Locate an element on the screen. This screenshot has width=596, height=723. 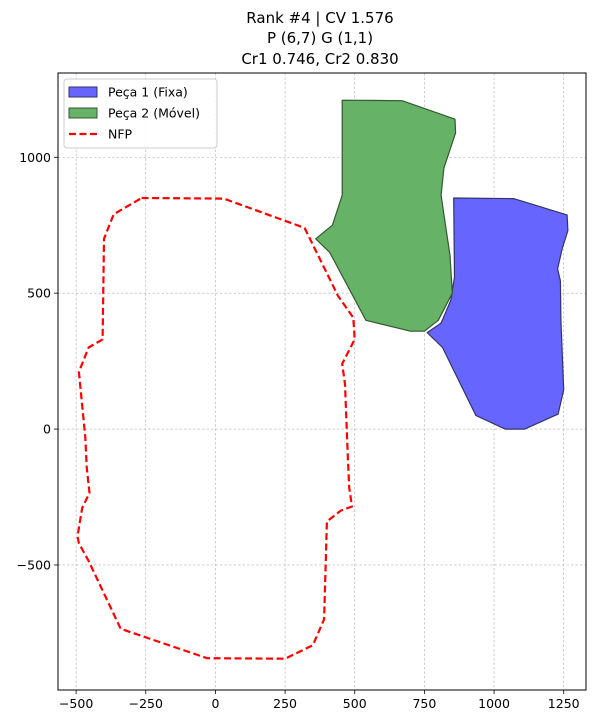
chart-title-line-2: P (6,7) G (1,1) is located at coordinates (320, 38).